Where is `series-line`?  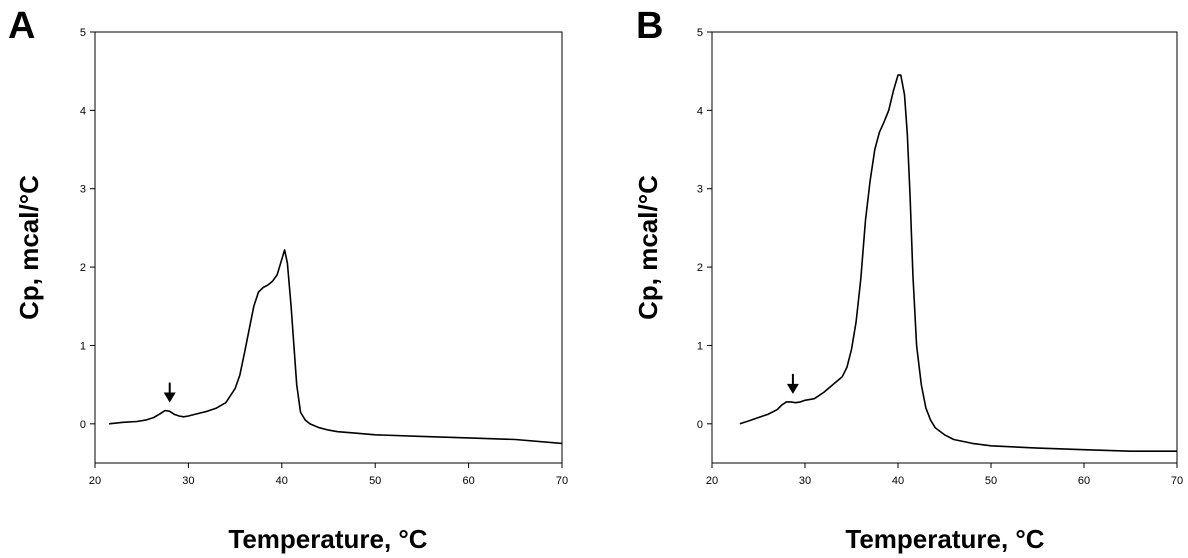 series-line is located at coordinates (335, 347).